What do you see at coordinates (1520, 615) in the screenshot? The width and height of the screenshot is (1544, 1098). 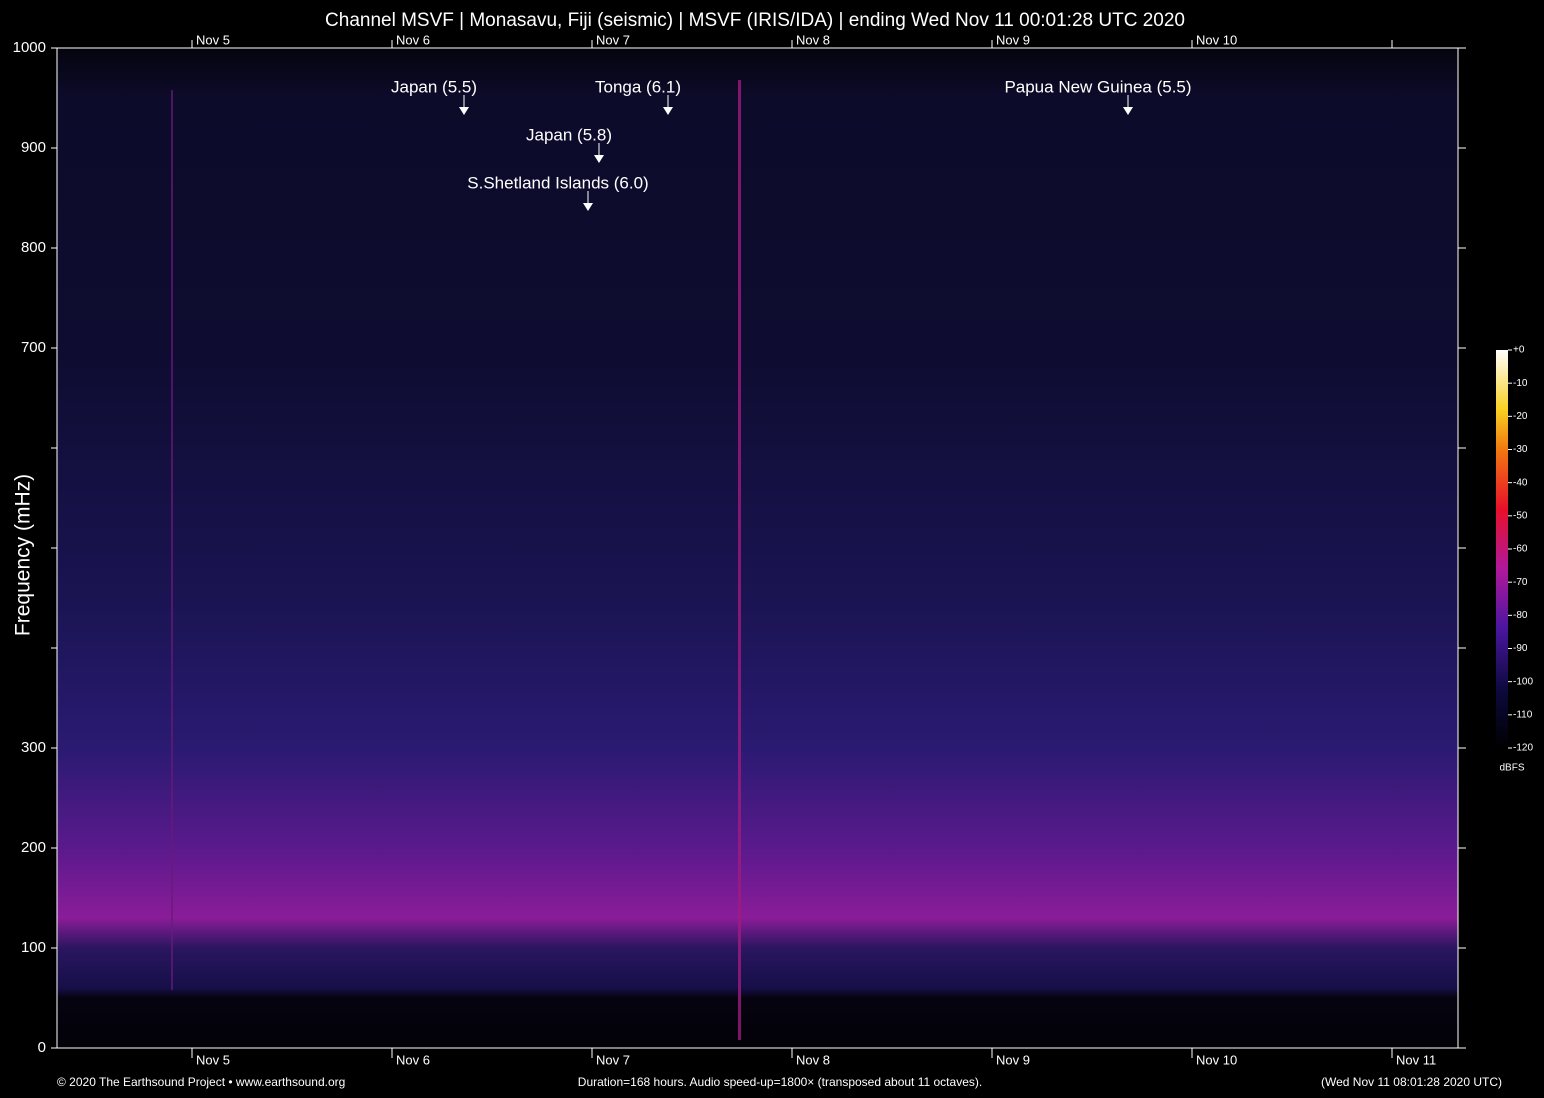 I see `colorbar-tick-label: -80` at bounding box center [1520, 615].